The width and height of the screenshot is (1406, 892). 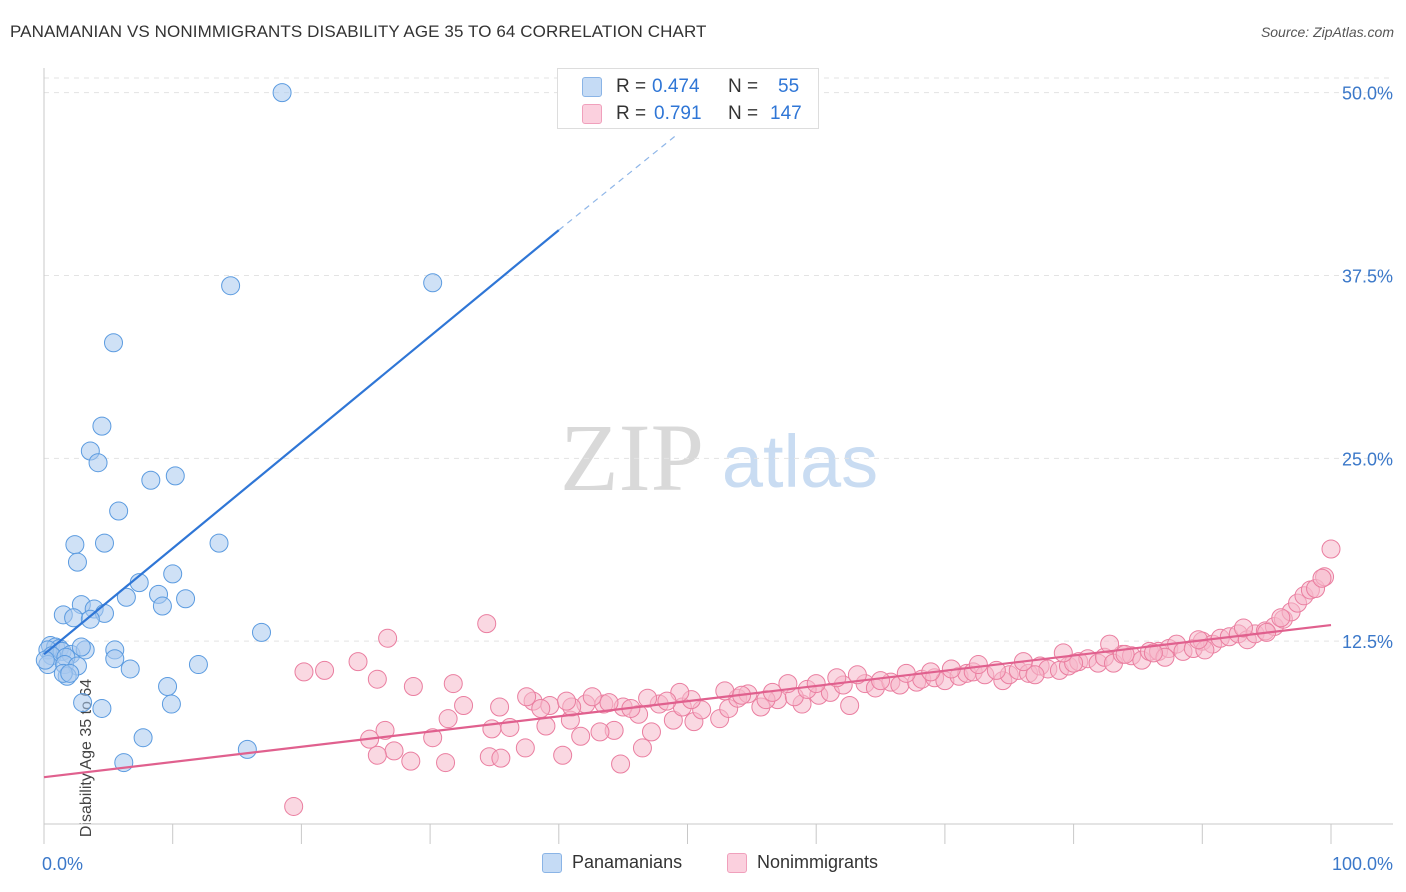 What do you see at coordinates (789, 86) in the screenshot?
I see `legend-n-value: 55` at bounding box center [789, 86].